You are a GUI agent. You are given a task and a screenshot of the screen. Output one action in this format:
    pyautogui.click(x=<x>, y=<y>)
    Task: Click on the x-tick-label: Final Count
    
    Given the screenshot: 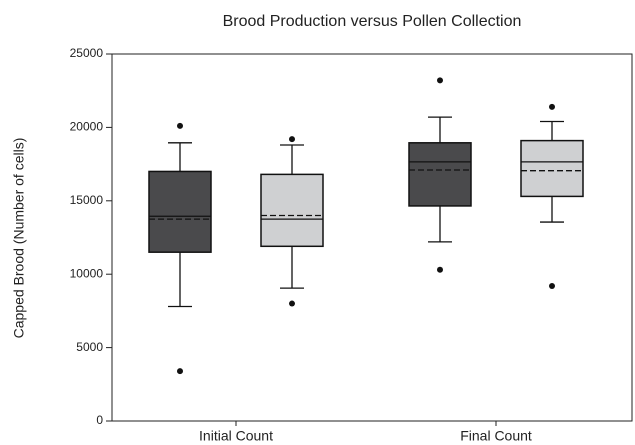 What is the action you would take?
    pyautogui.click(x=496, y=436)
    